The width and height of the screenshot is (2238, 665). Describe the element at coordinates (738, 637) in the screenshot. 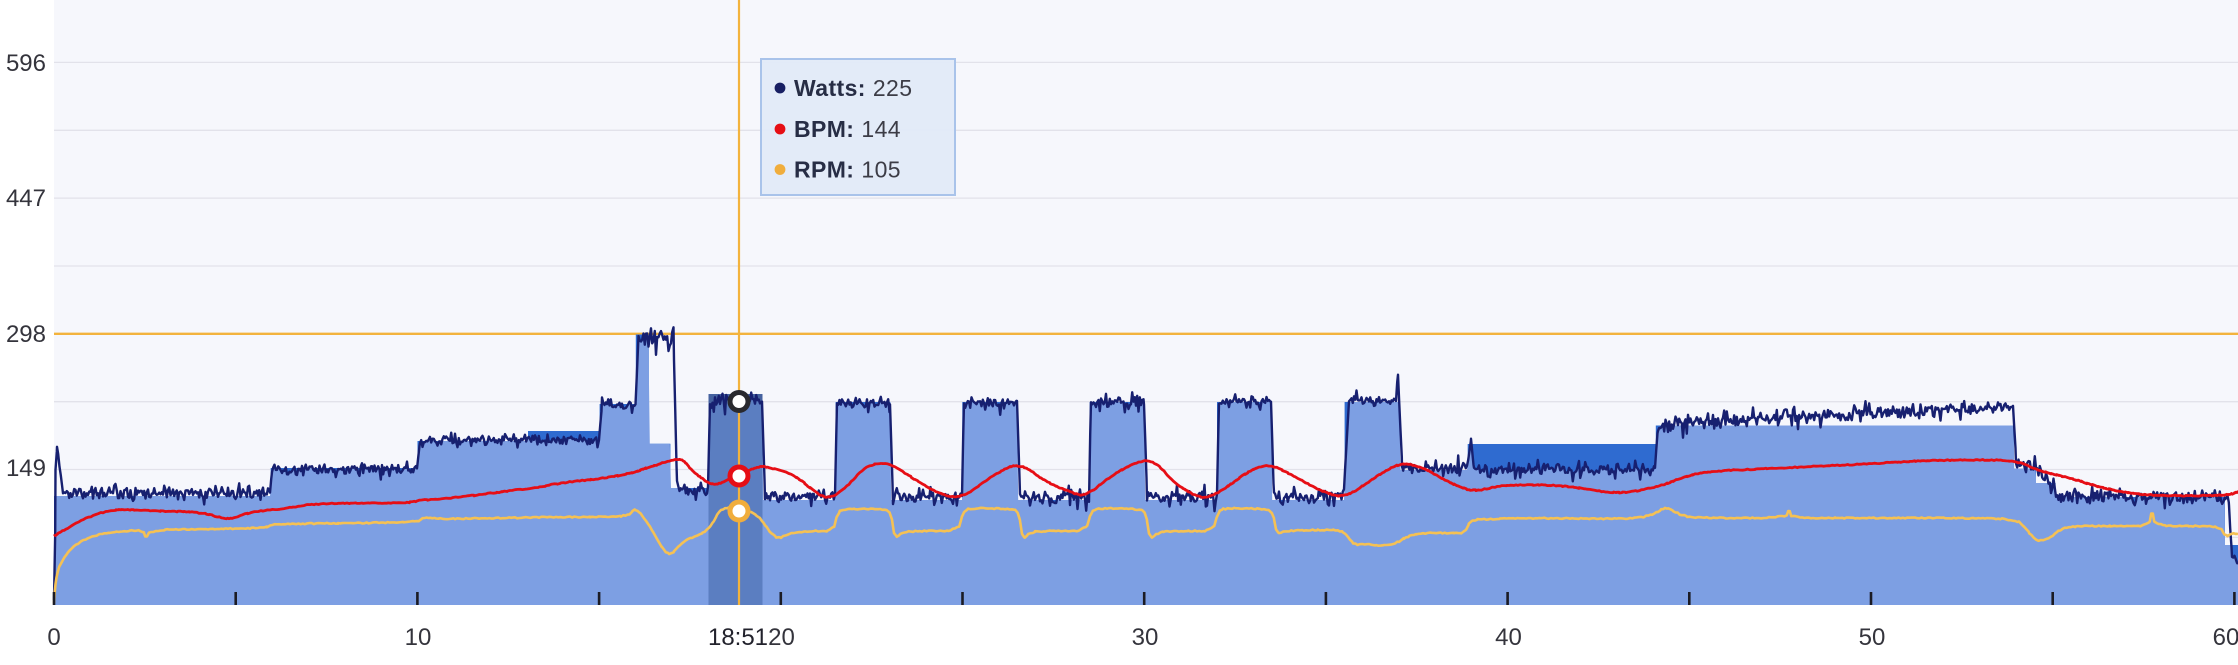

I see `svg-text: 18:51` at that location.